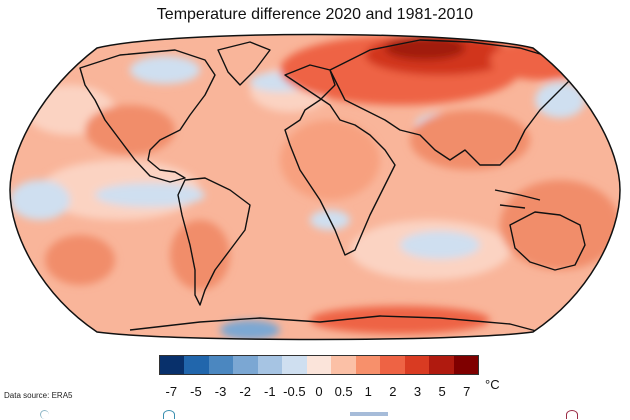  I want to click on colorbar-tick-label: 5, so click(442, 391).